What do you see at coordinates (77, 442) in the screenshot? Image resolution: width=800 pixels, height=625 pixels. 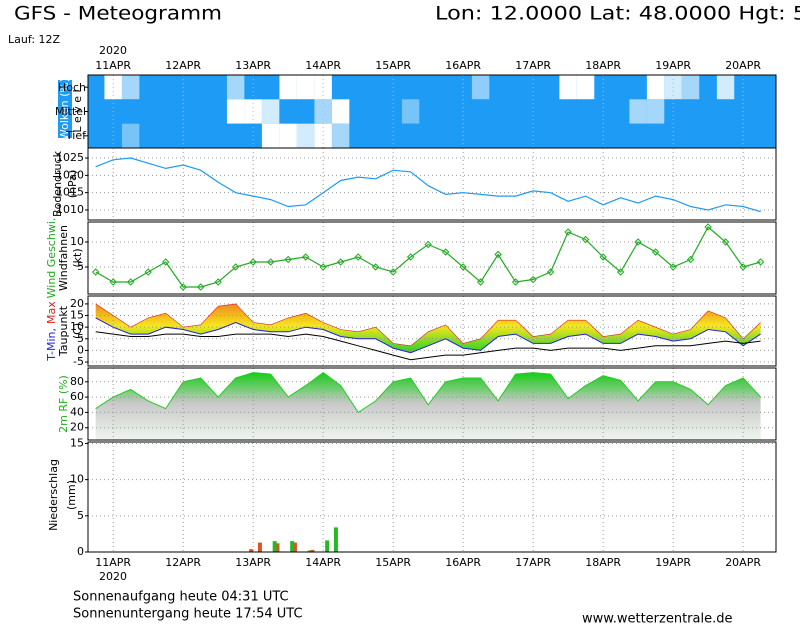 I see `y-tick-label: 15` at bounding box center [77, 442].